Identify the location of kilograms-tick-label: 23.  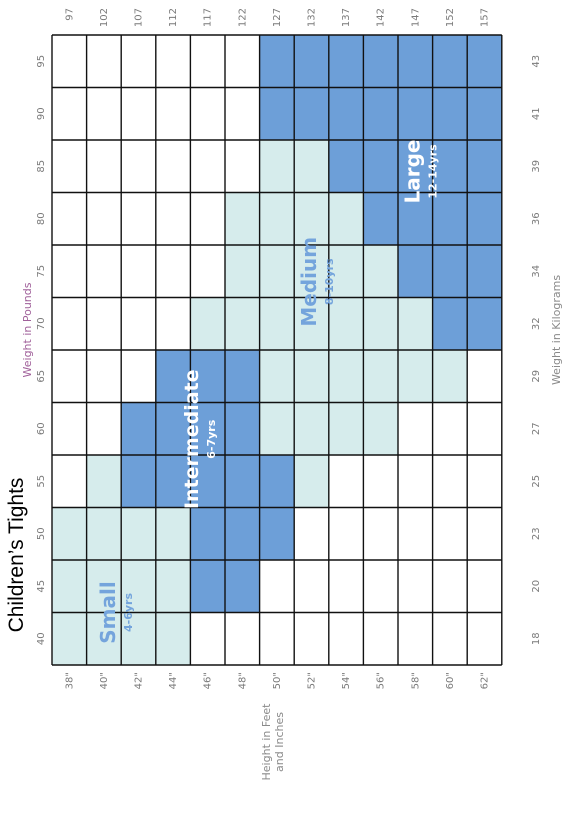
(536, 533).